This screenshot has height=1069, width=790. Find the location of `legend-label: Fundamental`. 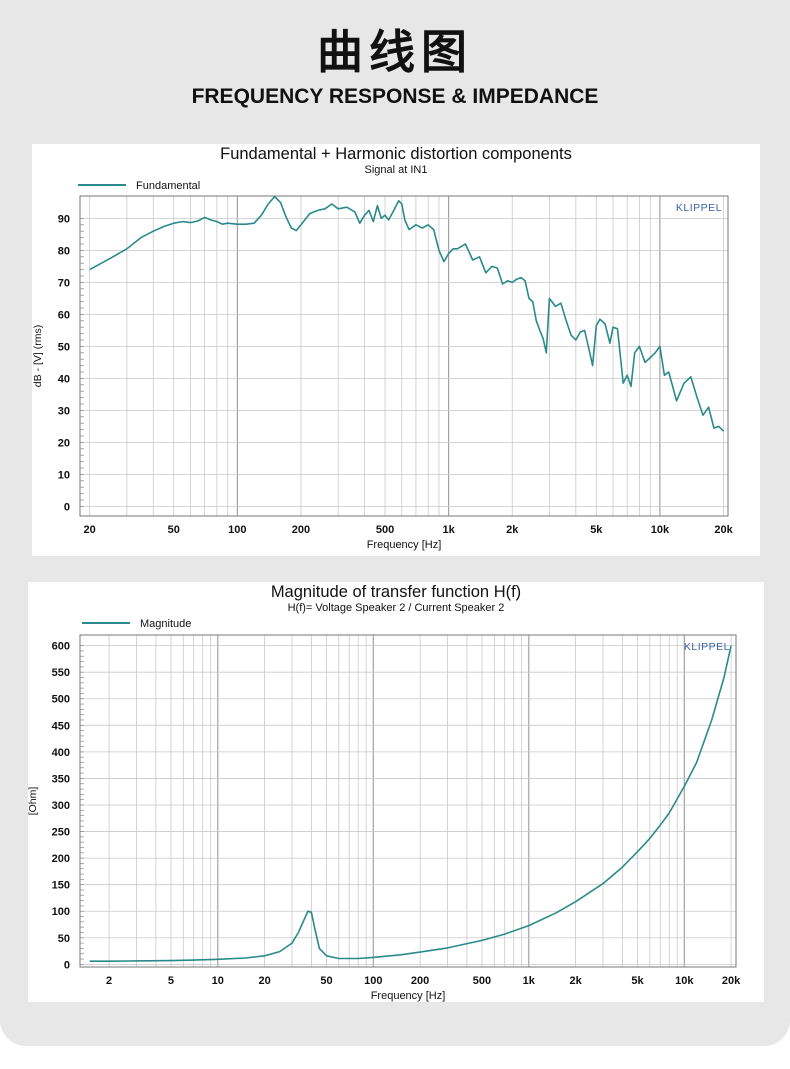

legend-label: Fundamental is located at coordinates (168, 186).